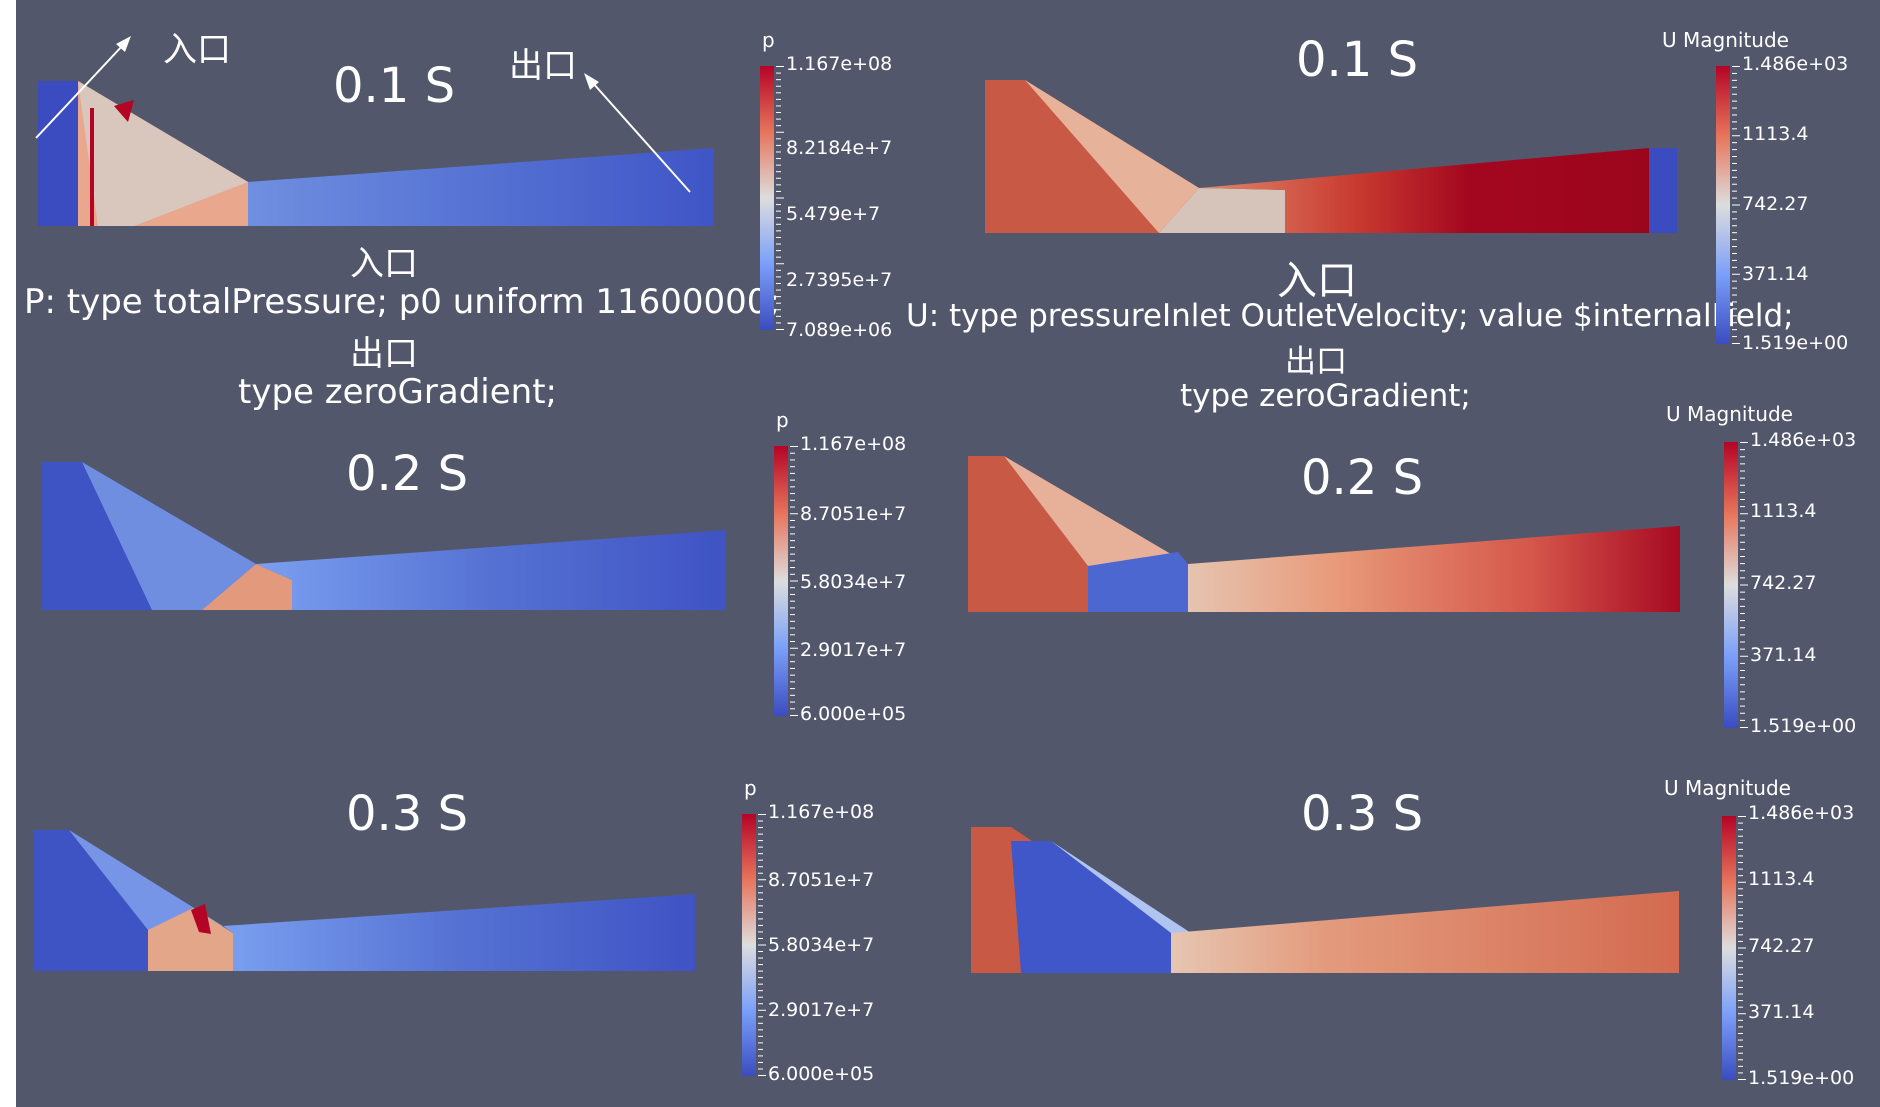 The image size is (1880, 1107). What do you see at coordinates (839, 330) in the screenshot?
I see `colorbar-tick-label: 7.089e+06` at bounding box center [839, 330].